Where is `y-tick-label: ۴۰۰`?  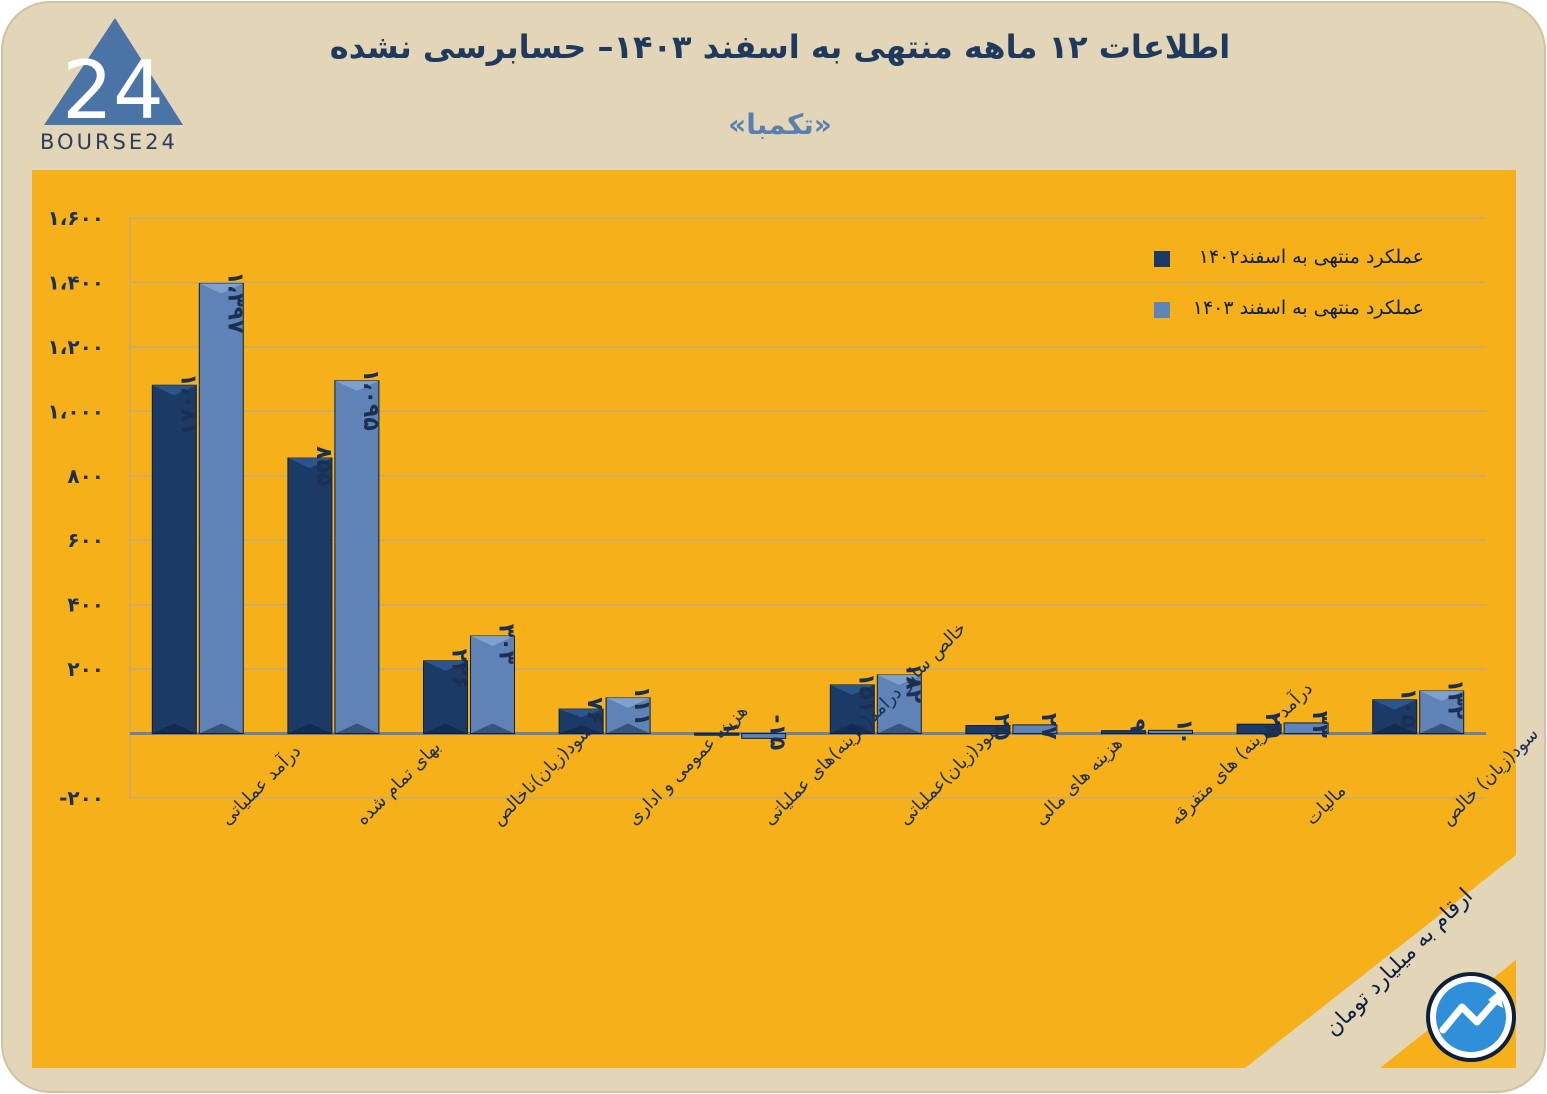 y-tick-label: ۴۰۰ is located at coordinates (85, 605).